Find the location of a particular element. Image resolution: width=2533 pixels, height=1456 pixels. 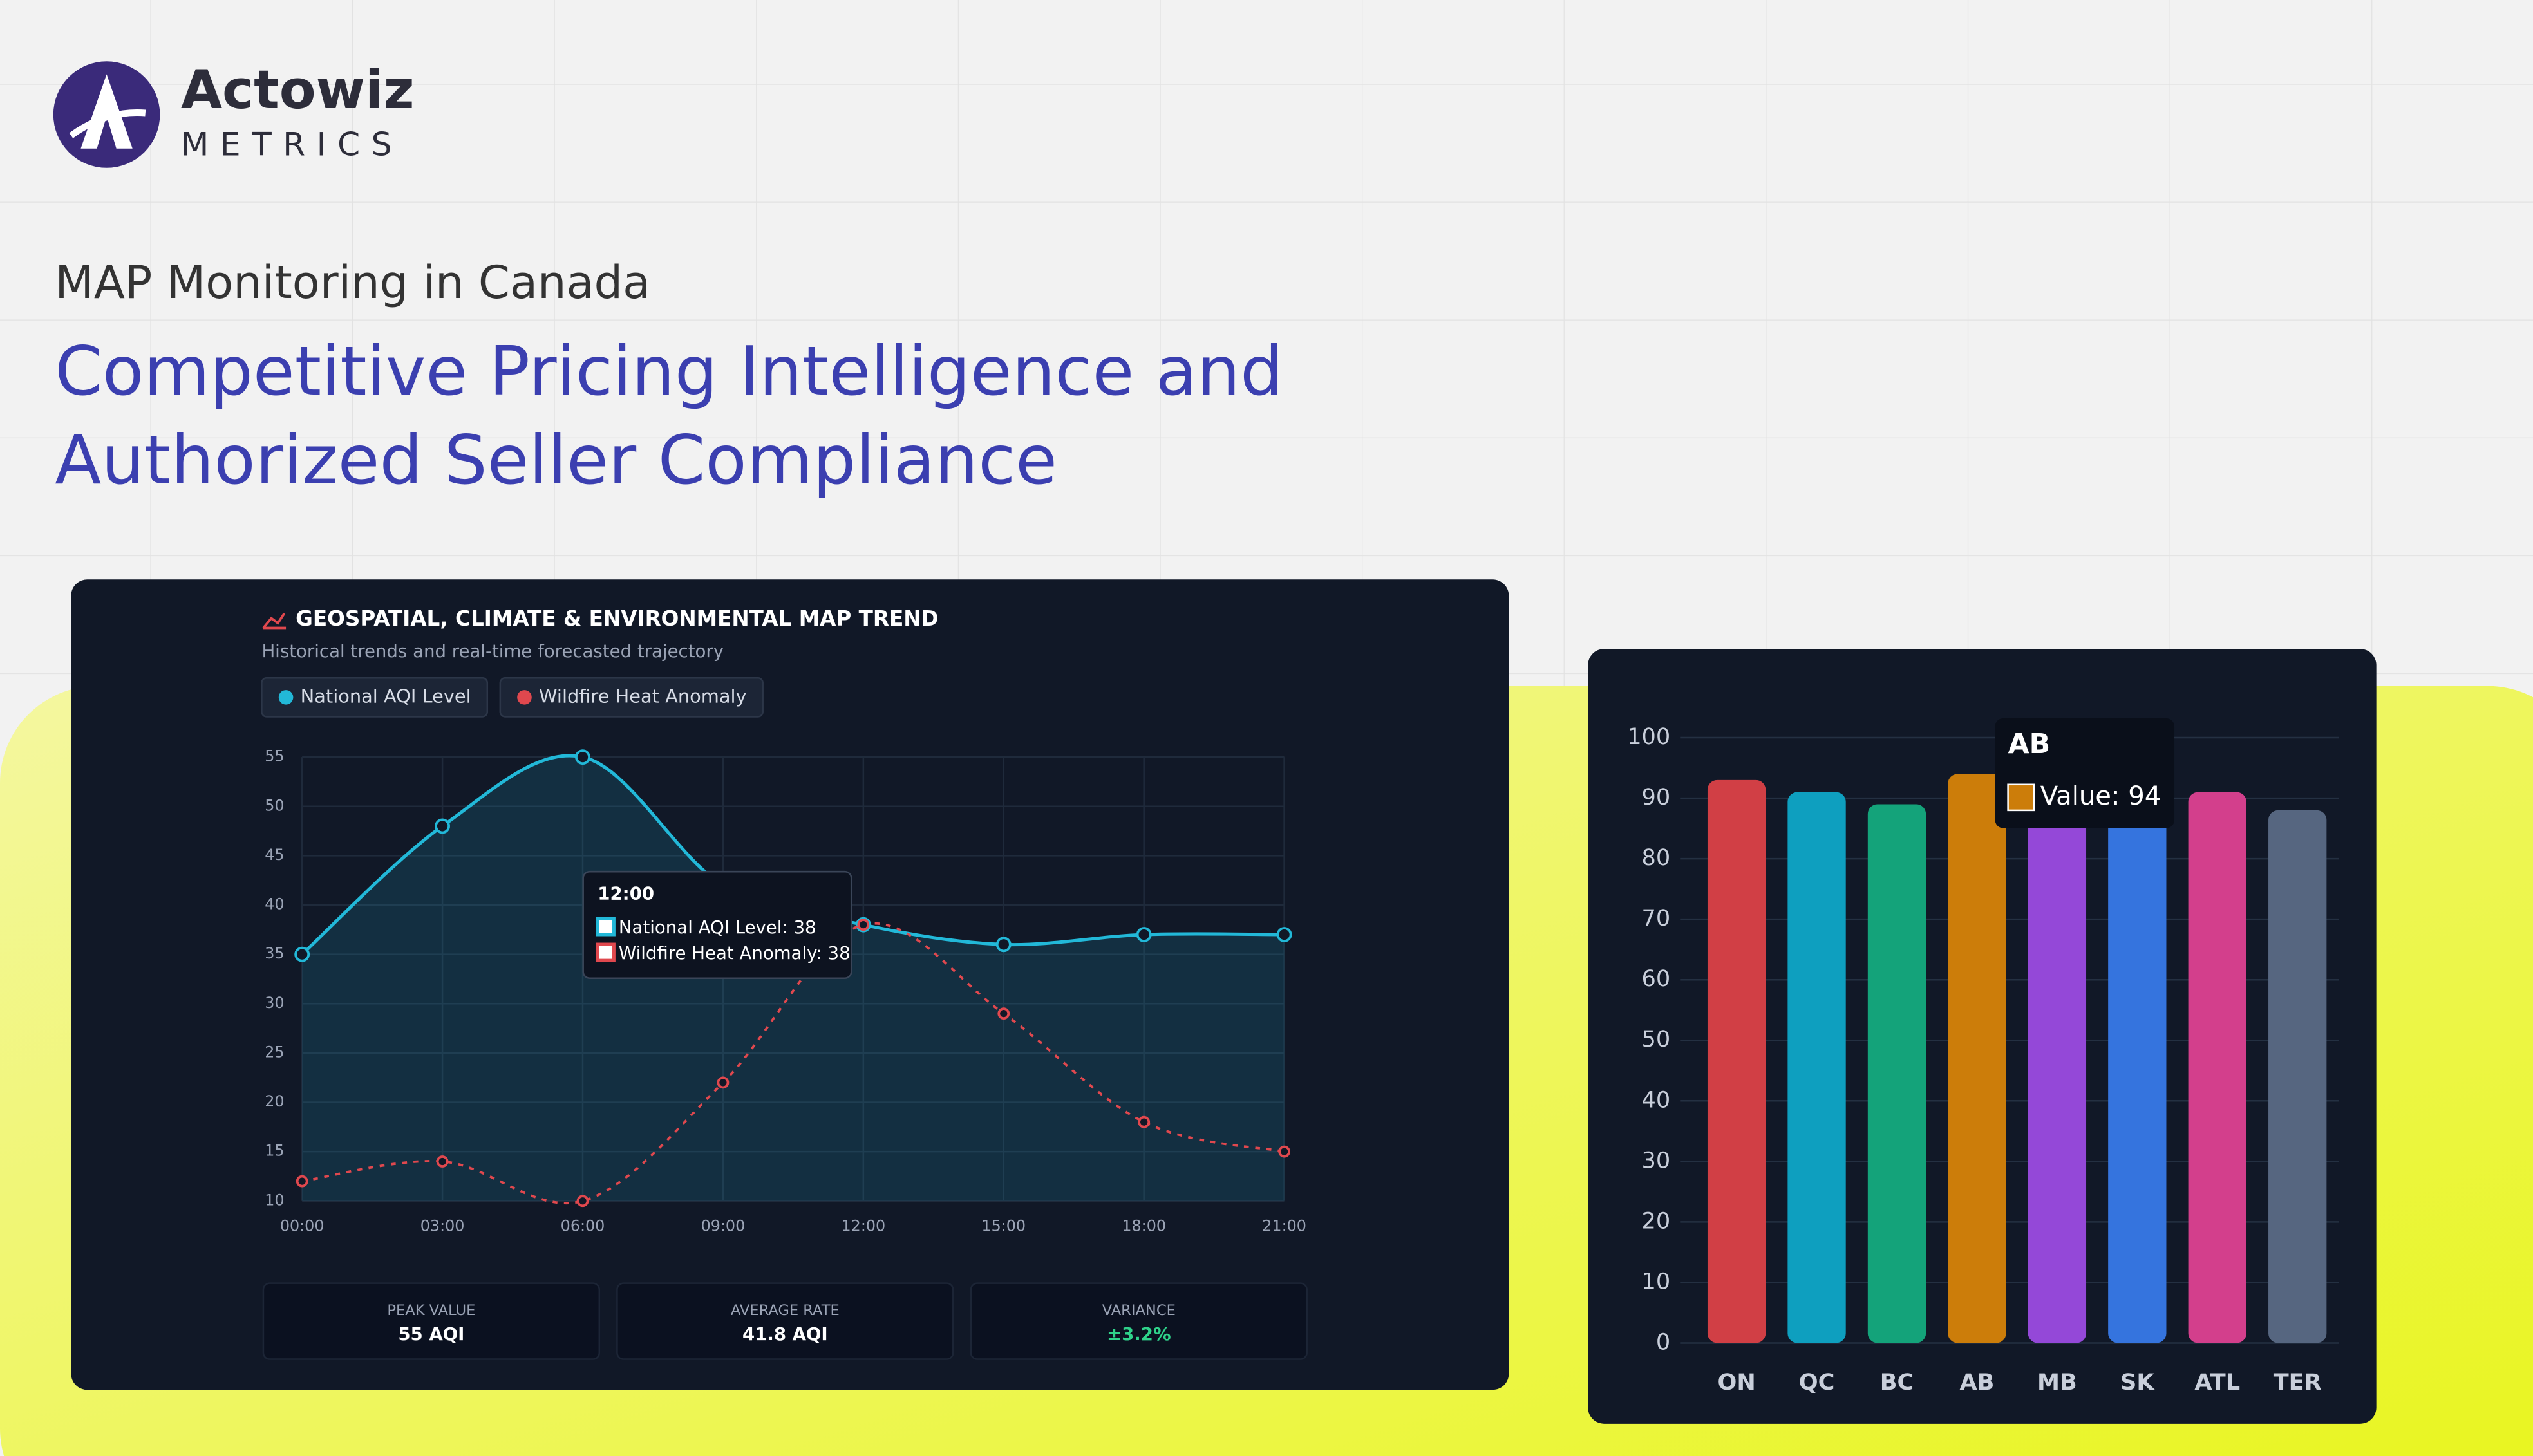

x-tick-label: 18:00 is located at coordinates (1144, 1226).